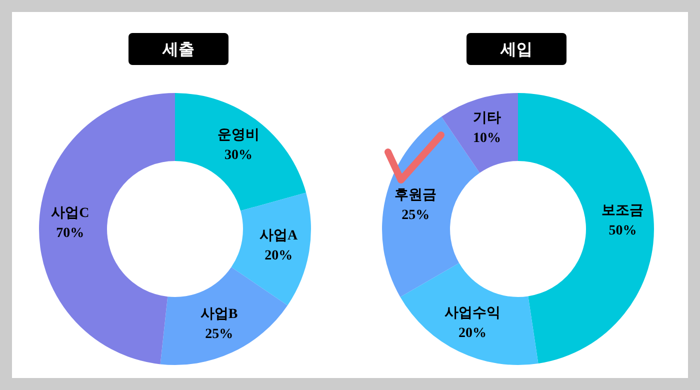 This screenshot has height=390, width=700. Describe the element at coordinates (516, 49) in the screenshot. I see `chart-title: 세입` at that location.